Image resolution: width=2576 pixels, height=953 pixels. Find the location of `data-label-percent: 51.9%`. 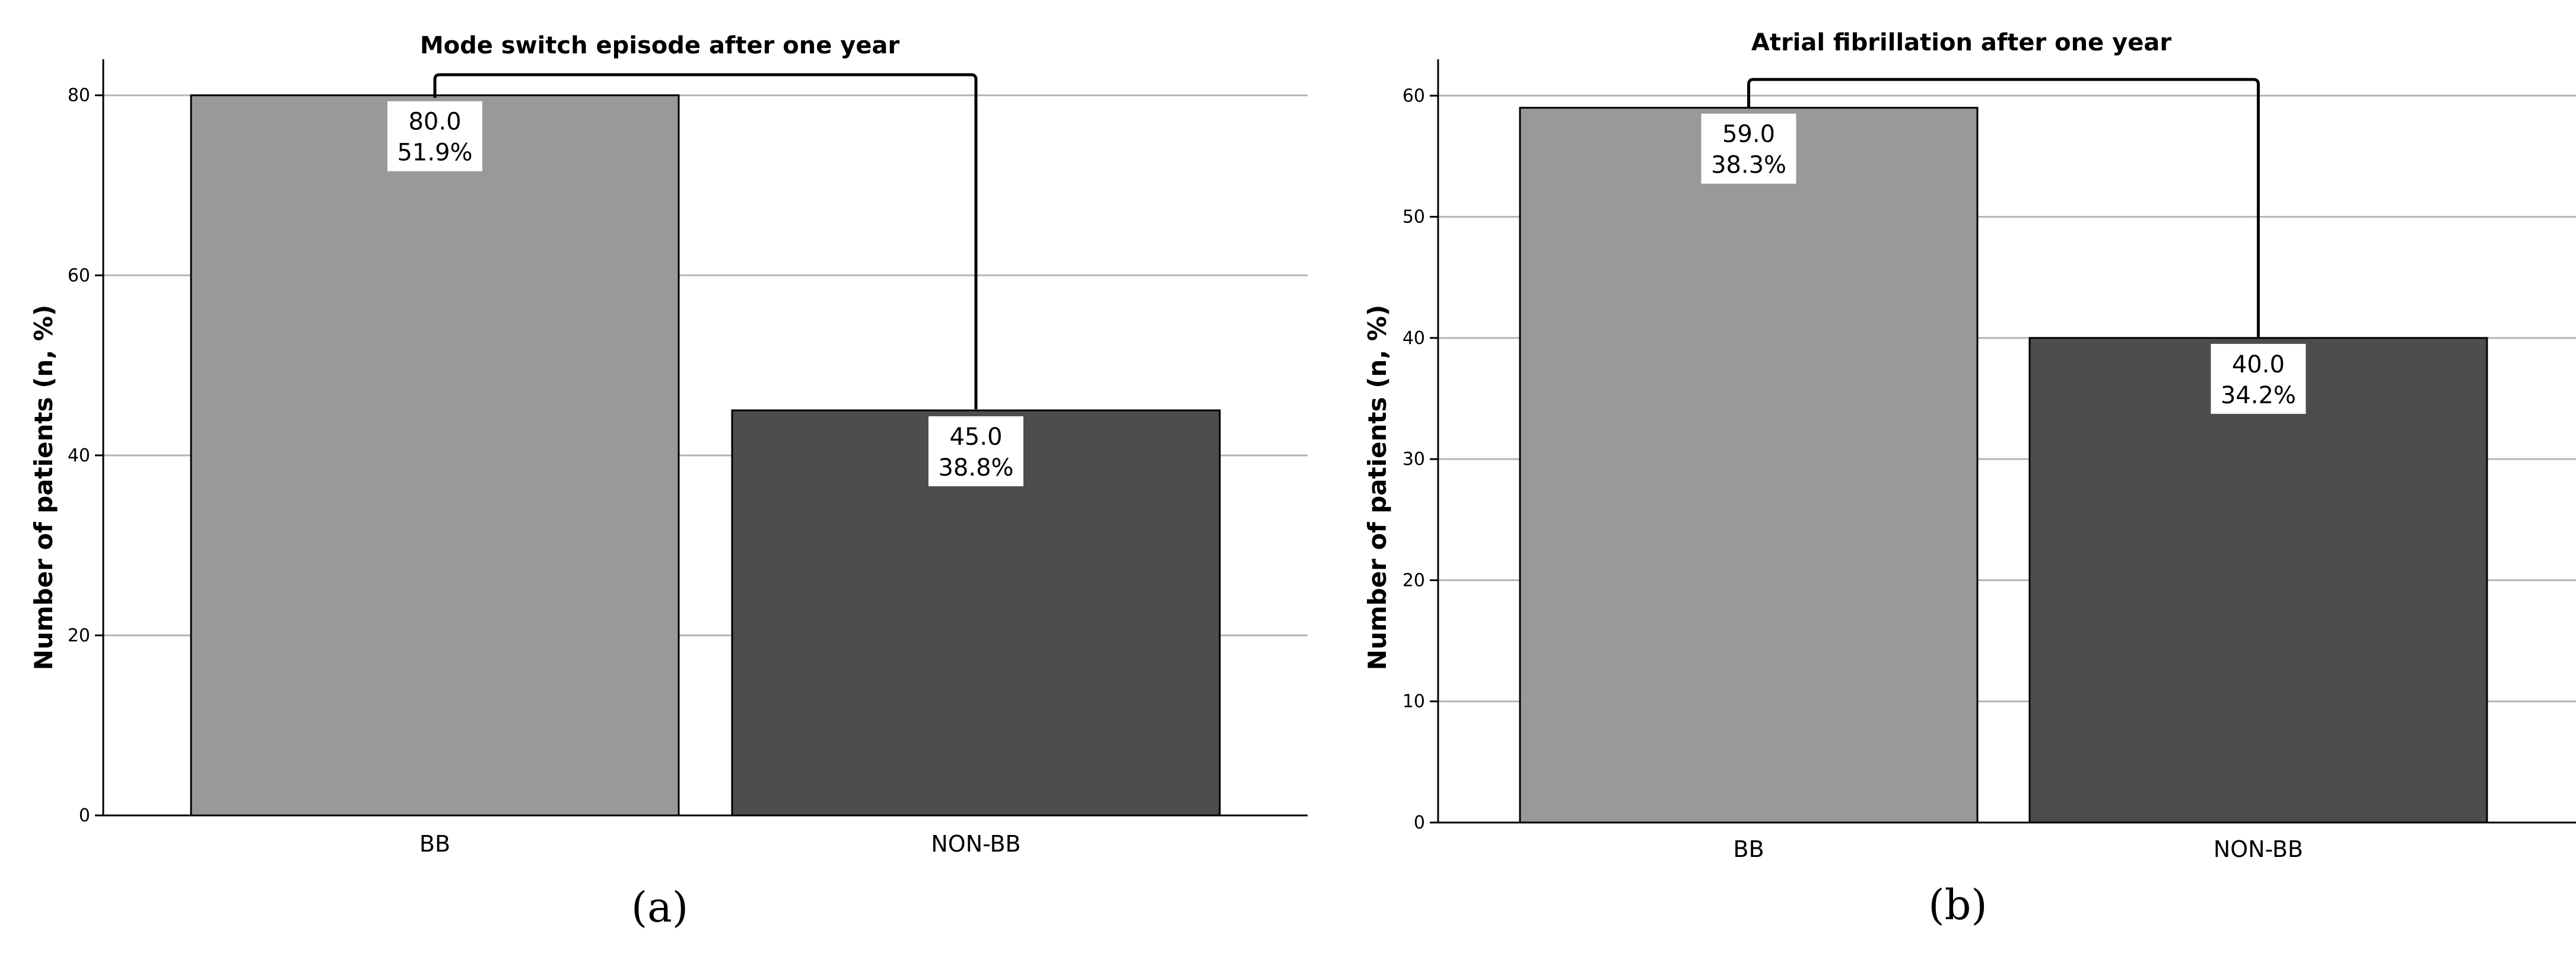

data-label-percent: 51.9% is located at coordinates (434, 153).